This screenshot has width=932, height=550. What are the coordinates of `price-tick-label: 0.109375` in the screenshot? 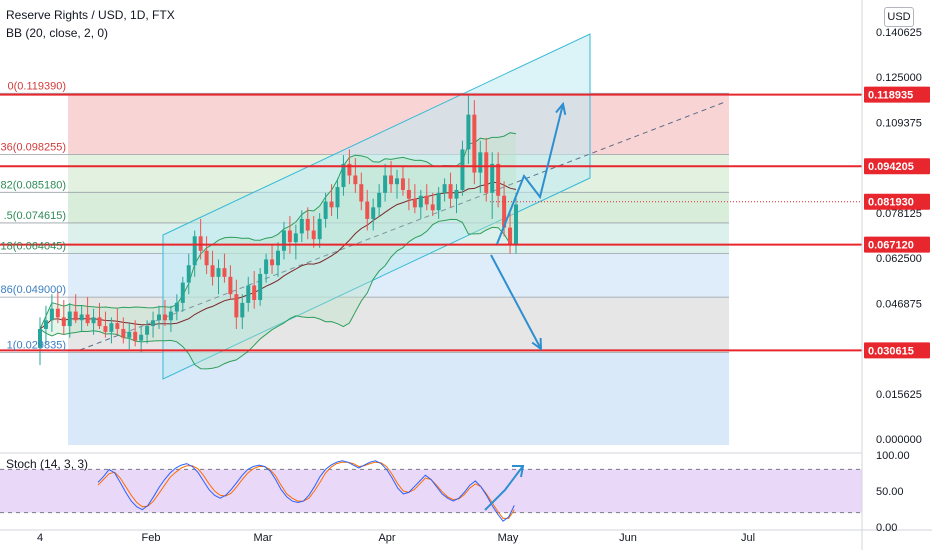 It's located at (899, 123).